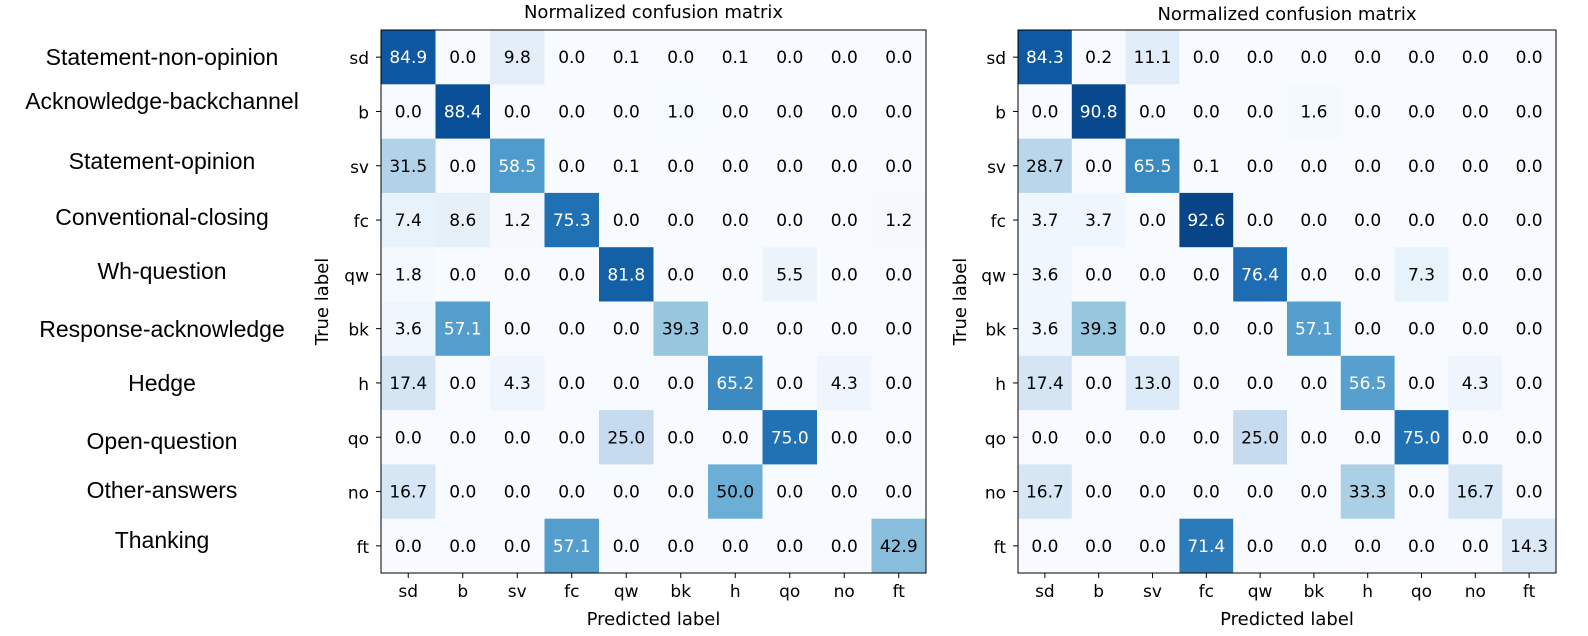 The height and width of the screenshot is (636, 1588). What do you see at coordinates (1260, 275) in the screenshot?
I see `cell-value-label: 76.4` at bounding box center [1260, 275].